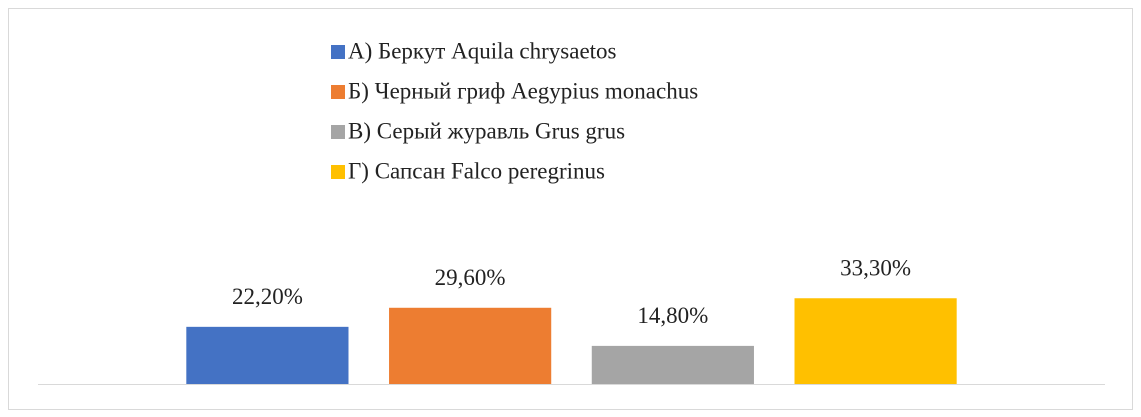  I want to click on legend-label: Б) Черный гриф Aegypius monachus, so click(523, 90).